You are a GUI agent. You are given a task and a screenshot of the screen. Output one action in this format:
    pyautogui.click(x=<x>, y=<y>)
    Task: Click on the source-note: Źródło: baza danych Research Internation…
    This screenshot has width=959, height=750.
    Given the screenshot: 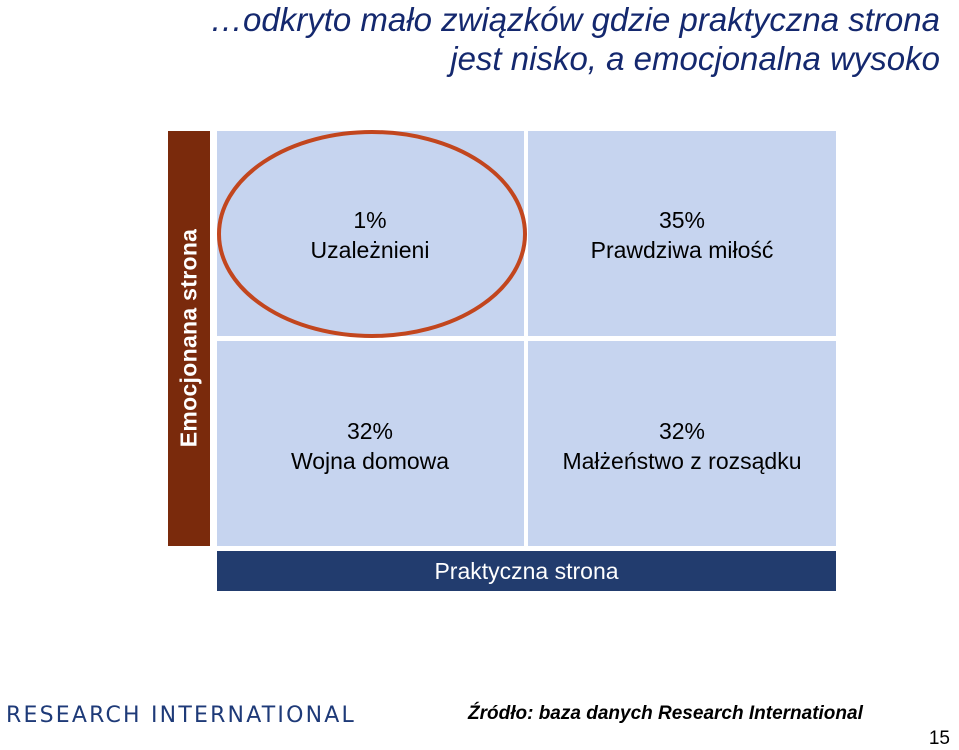 What is the action you would take?
    pyautogui.click(x=665, y=713)
    